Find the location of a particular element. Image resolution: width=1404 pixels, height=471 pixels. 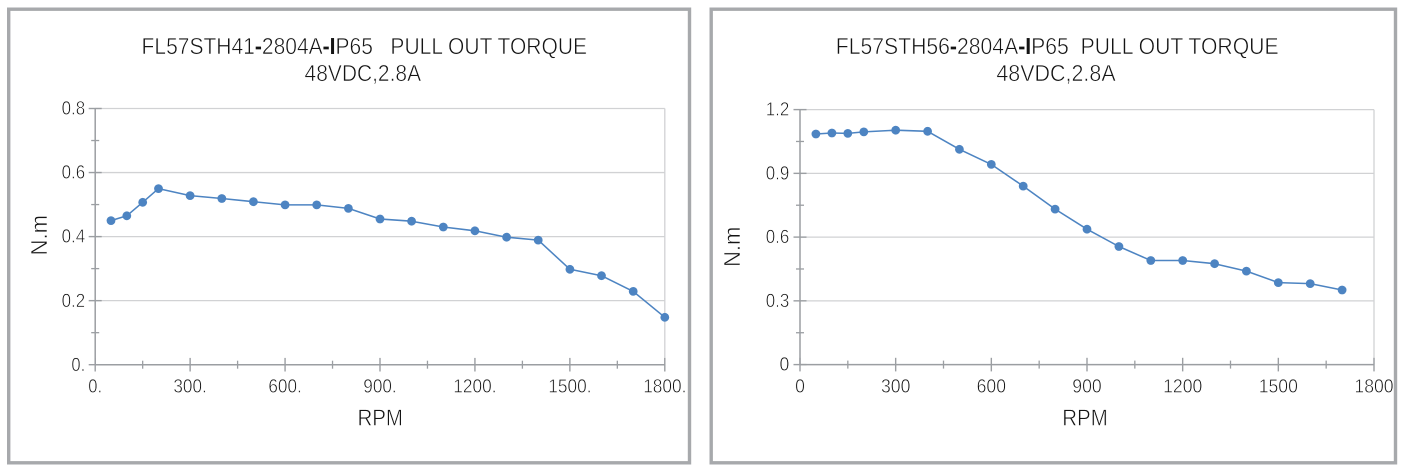

svg-text: 0.8 is located at coordinates (74, 109).